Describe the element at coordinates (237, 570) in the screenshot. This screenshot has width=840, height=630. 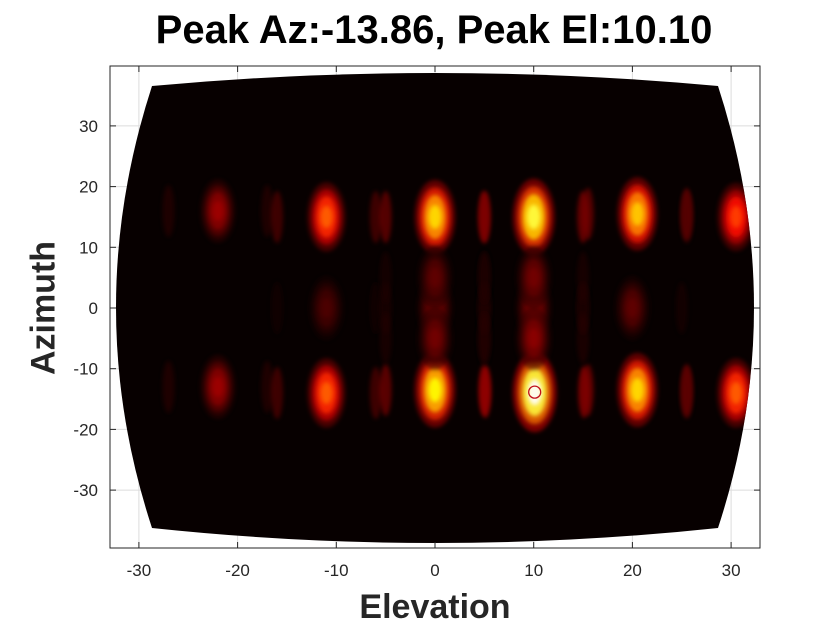
I see `x-tick-label: -20` at that location.